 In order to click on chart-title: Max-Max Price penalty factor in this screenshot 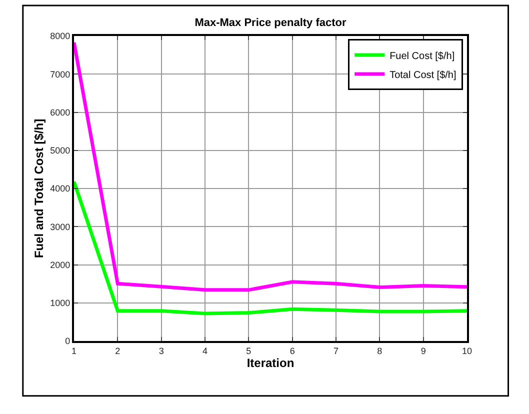, I will do `click(271, 23)`.